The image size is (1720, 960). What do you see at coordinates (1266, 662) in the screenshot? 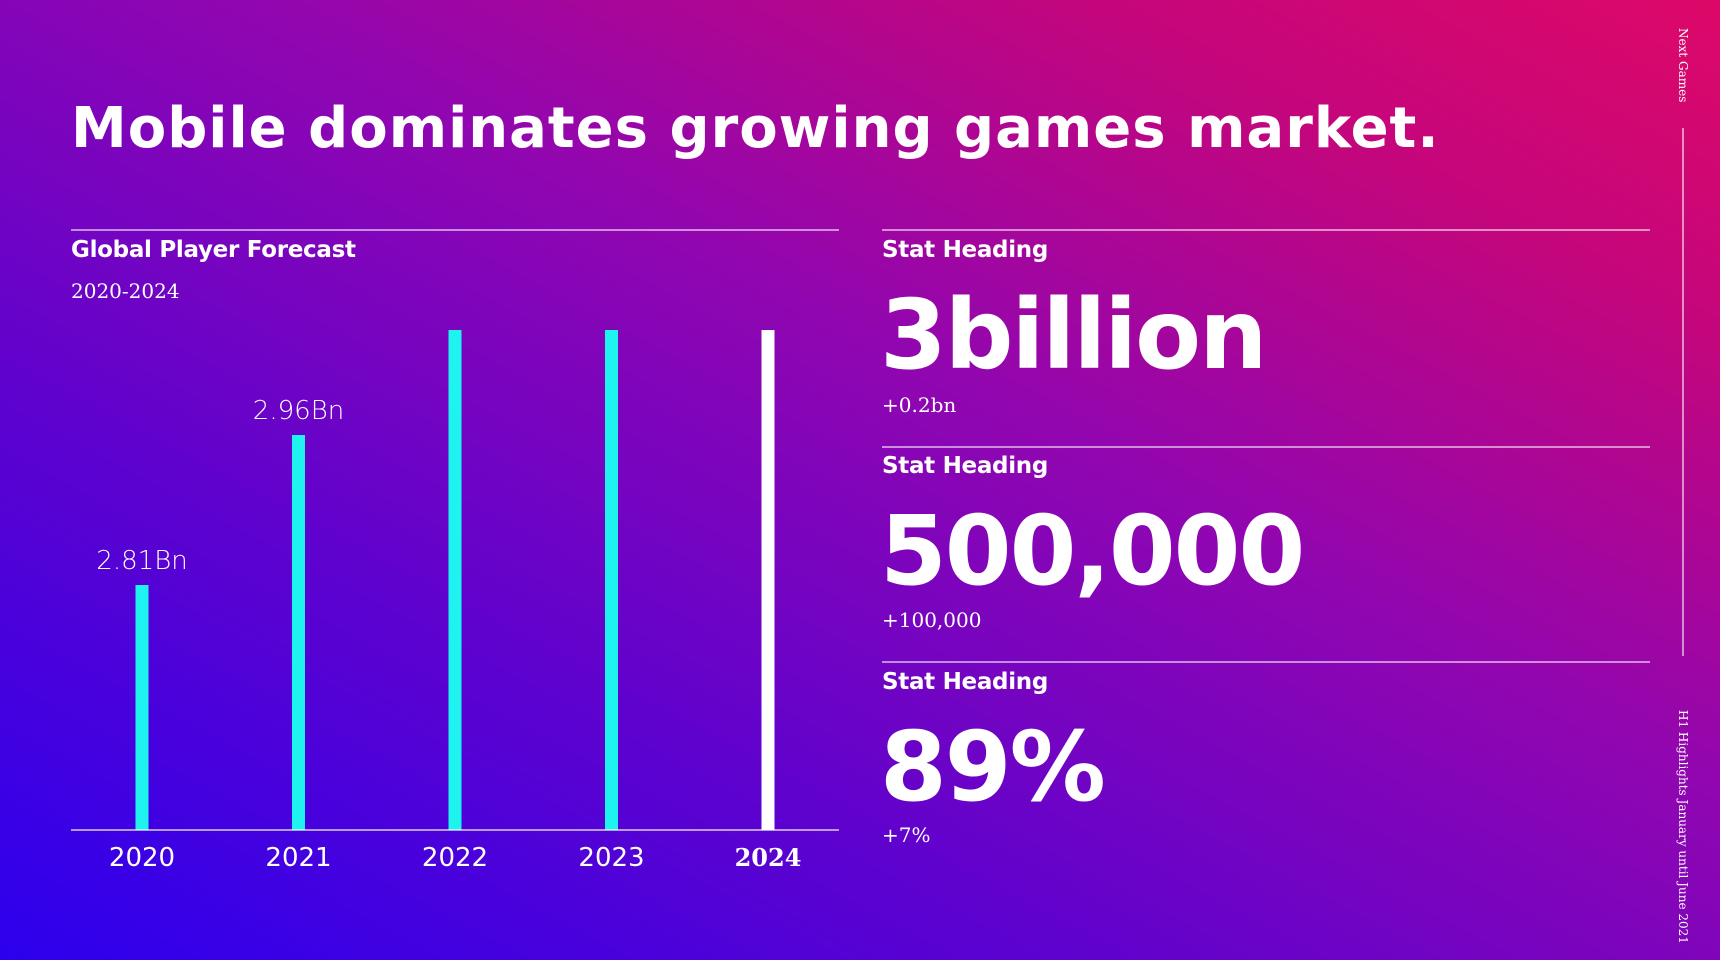
I see `stat-3-rule` at bounding box center [1266, 662].